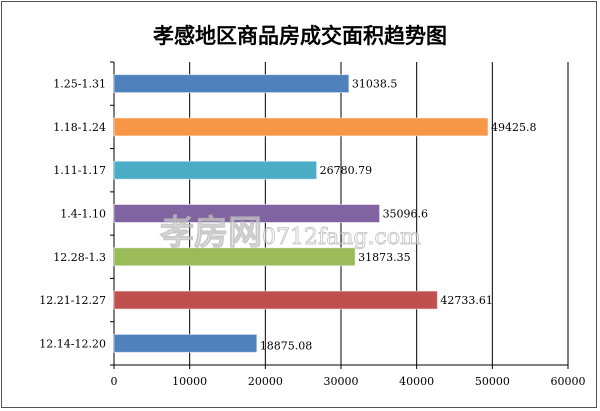  What do you see at coordinates (83, 214) in the screenshot?
I see `y-tick-label: 1.4-1.10` at bounding box center [83, 214].